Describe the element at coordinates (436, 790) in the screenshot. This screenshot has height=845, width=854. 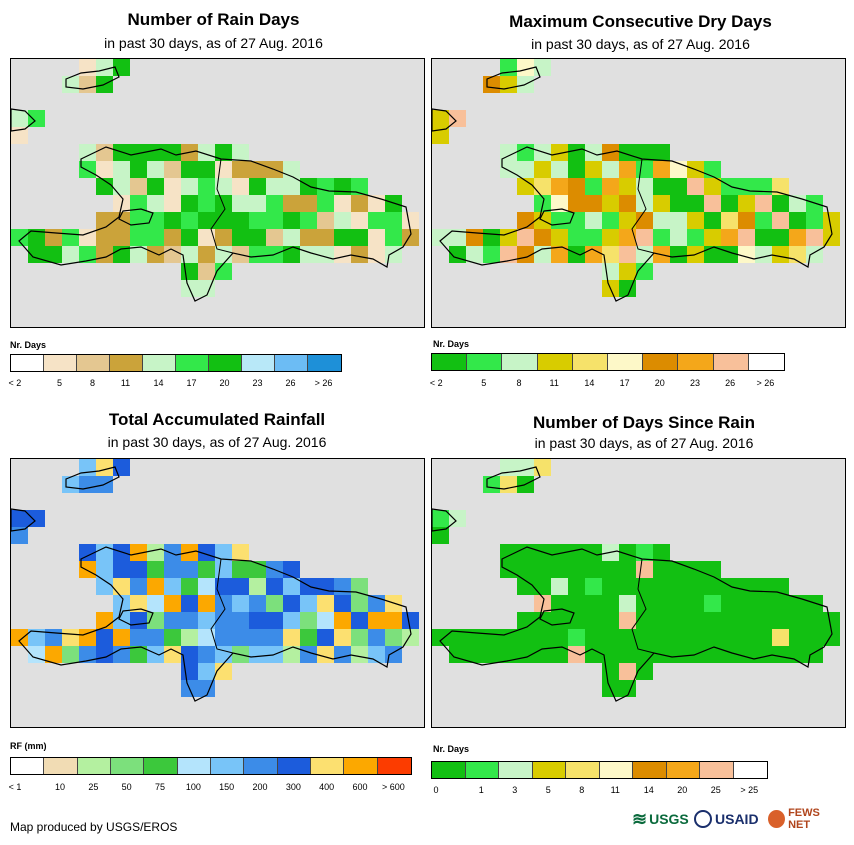
I see `legend-tick-label: 0` at that location.